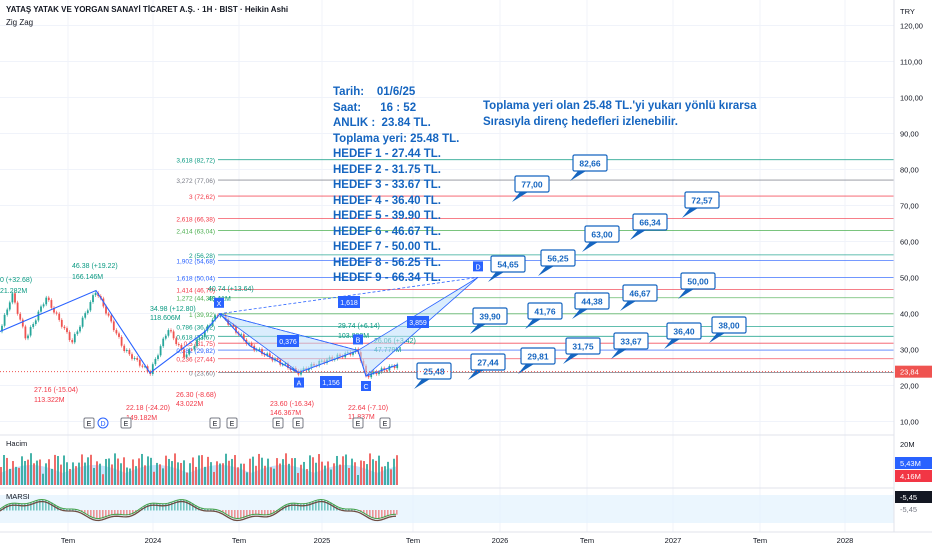 The width and height of the screenshot is (932, 550). What do you see at coordinates (126, 423) in the screenshot?
I see `event-marker` at bounding box center [126, 423].